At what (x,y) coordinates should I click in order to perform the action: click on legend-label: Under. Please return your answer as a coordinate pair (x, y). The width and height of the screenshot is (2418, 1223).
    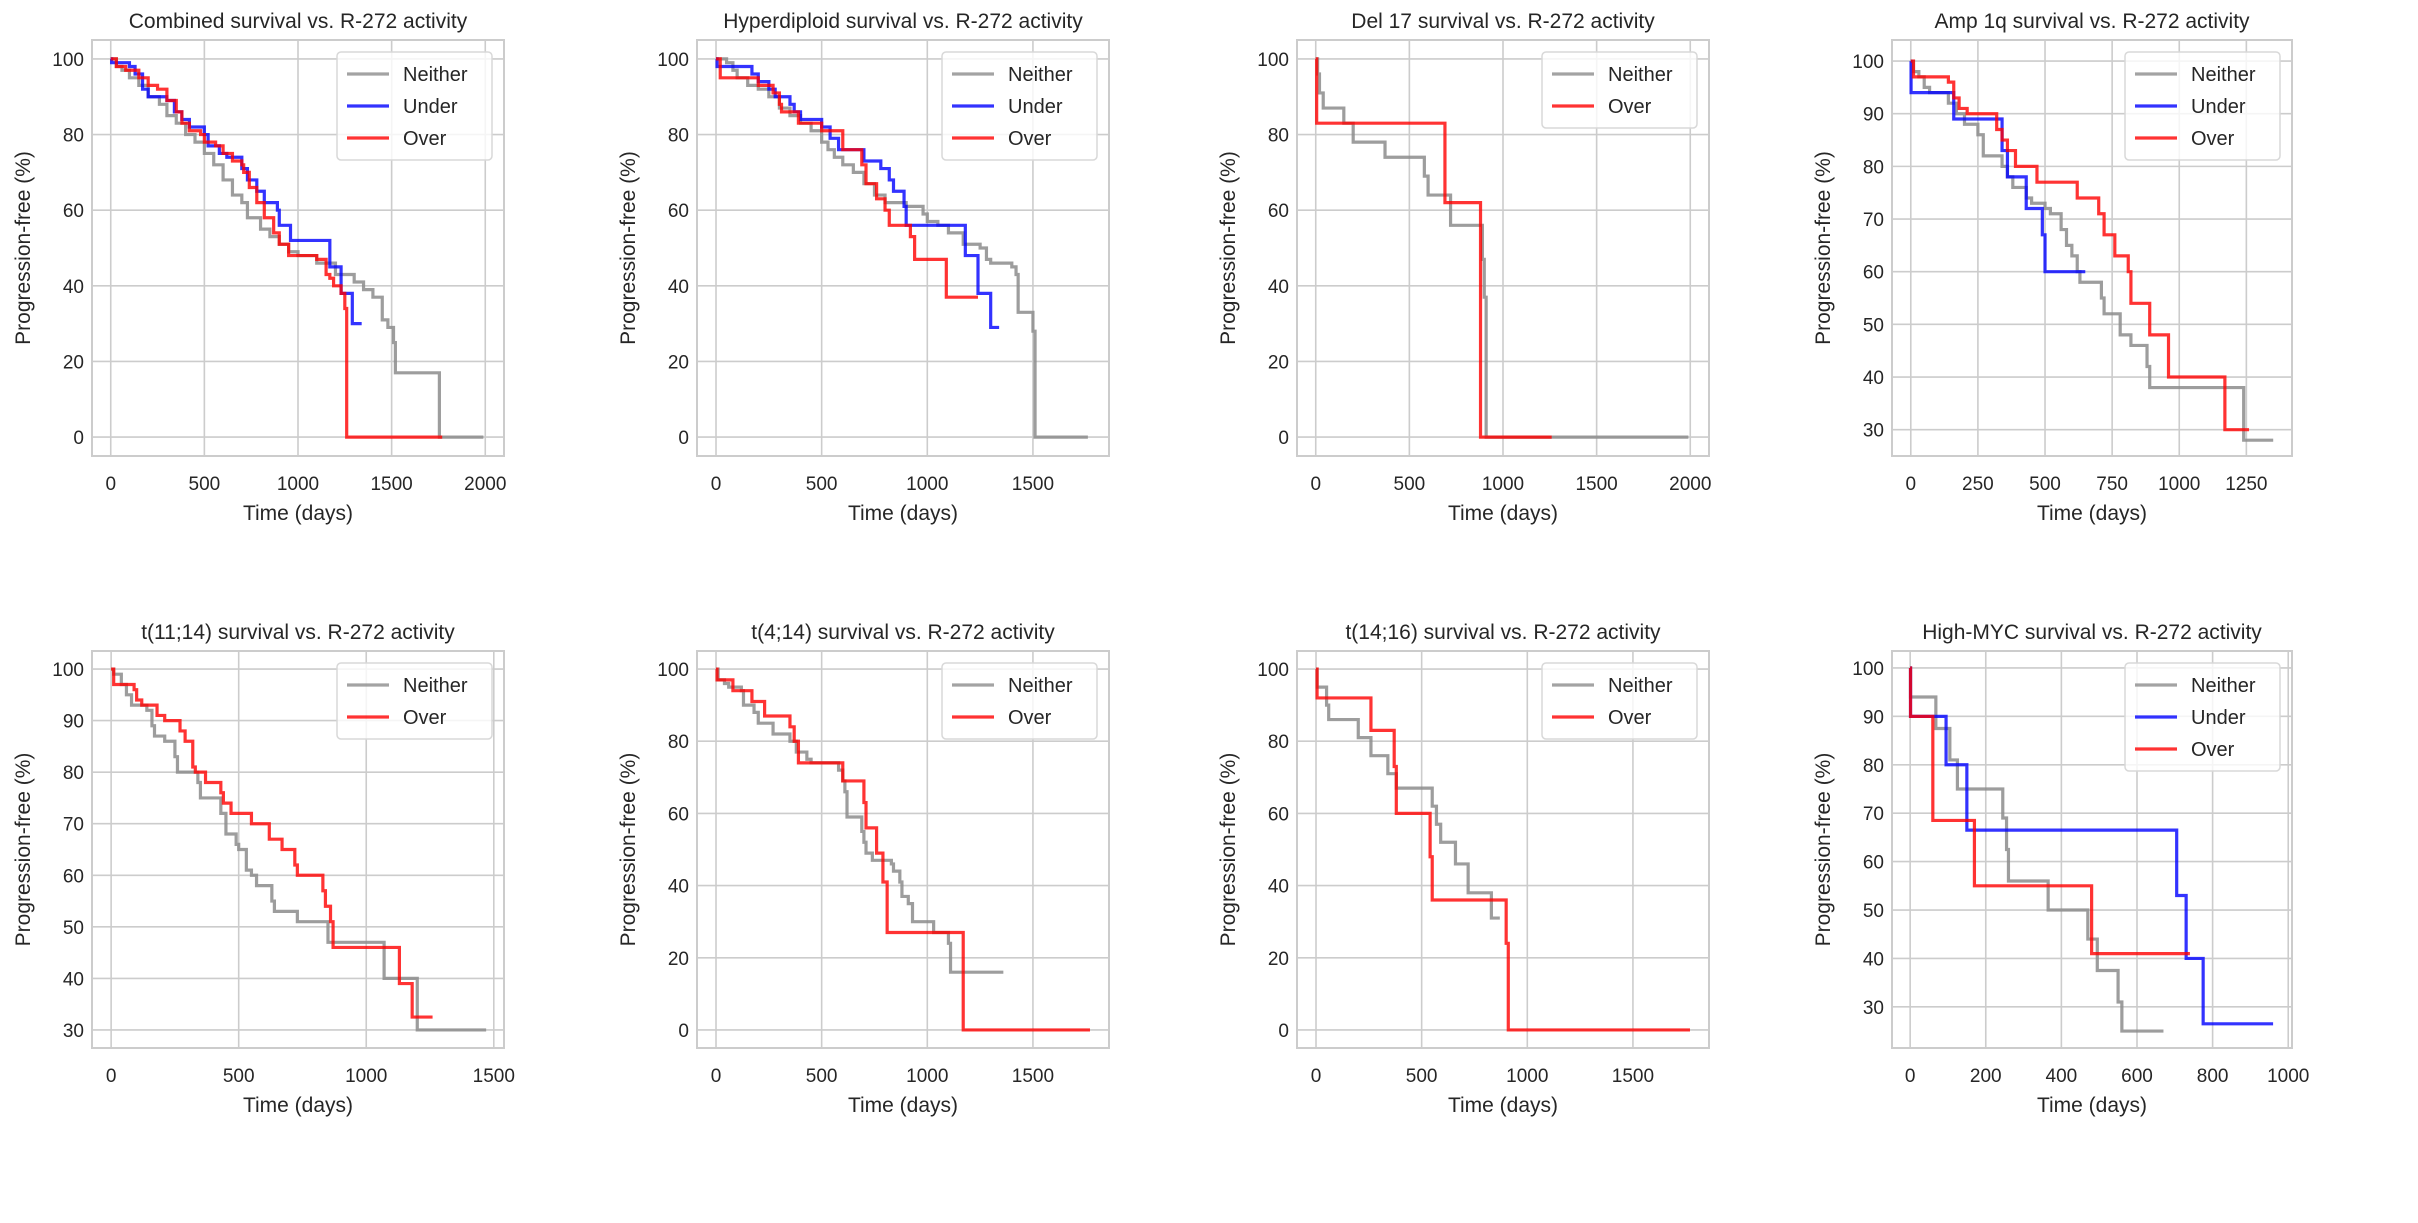
    Looking at the image, I should click on (2218, 718).